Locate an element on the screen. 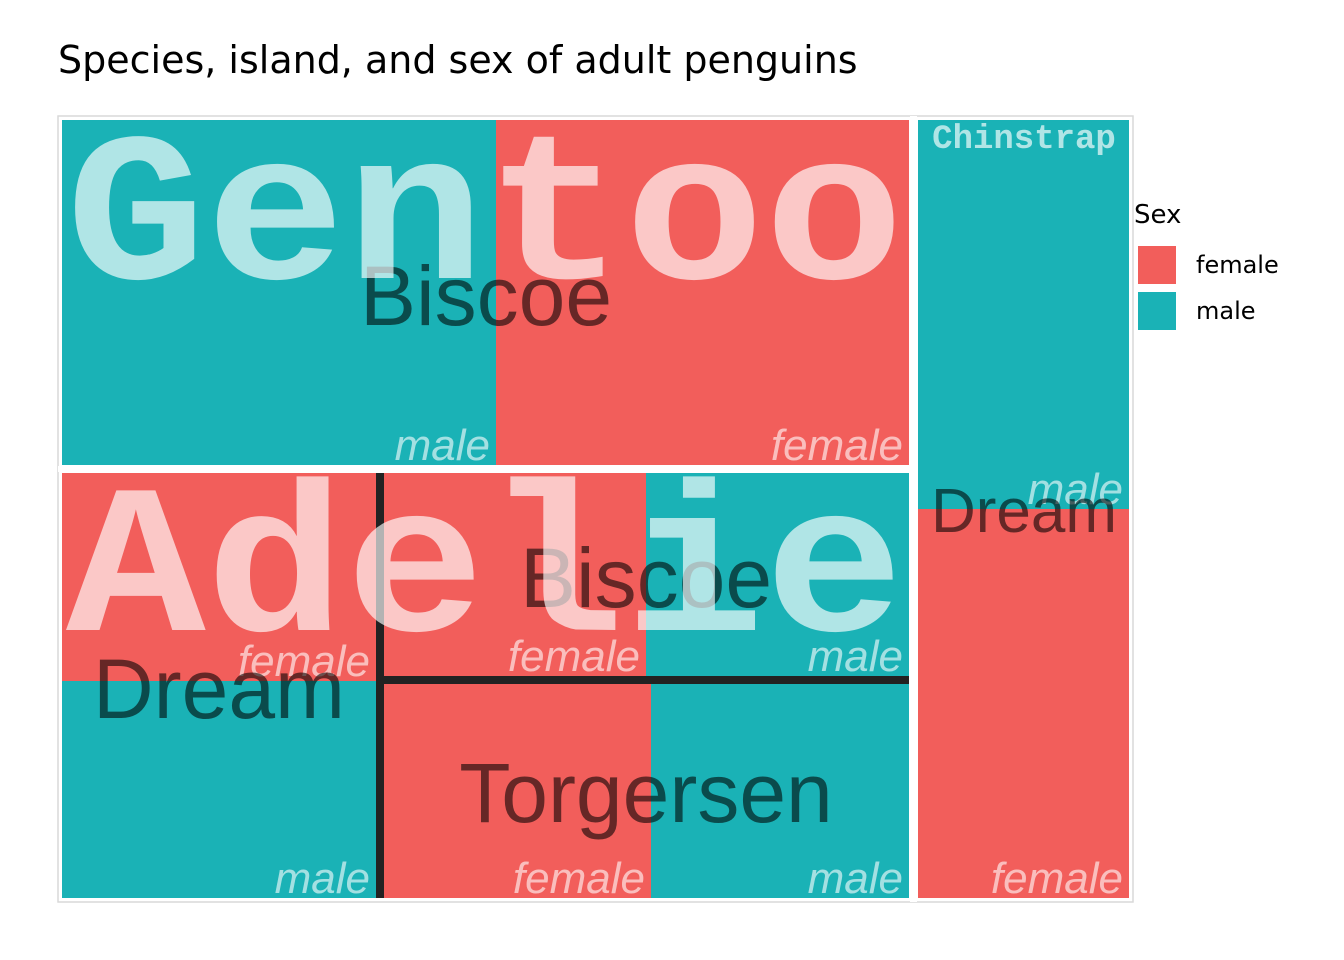 This screenshot has width=1344, height=960. sex-label-adelie-dream-female: female is located at coordinates (304, 661).